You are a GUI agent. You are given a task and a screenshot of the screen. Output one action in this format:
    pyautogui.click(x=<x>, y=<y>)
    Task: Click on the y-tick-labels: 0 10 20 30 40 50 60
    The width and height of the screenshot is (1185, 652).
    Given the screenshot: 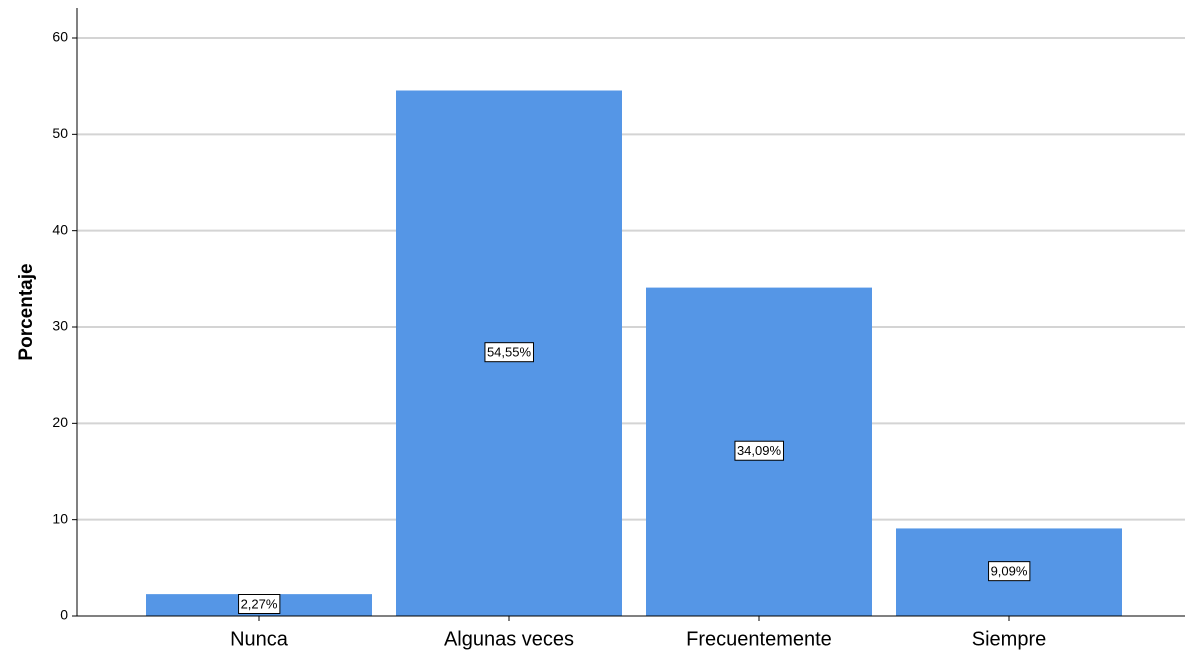 What is the action you would take?
    pyautogui.click(x=64, y=326)
    